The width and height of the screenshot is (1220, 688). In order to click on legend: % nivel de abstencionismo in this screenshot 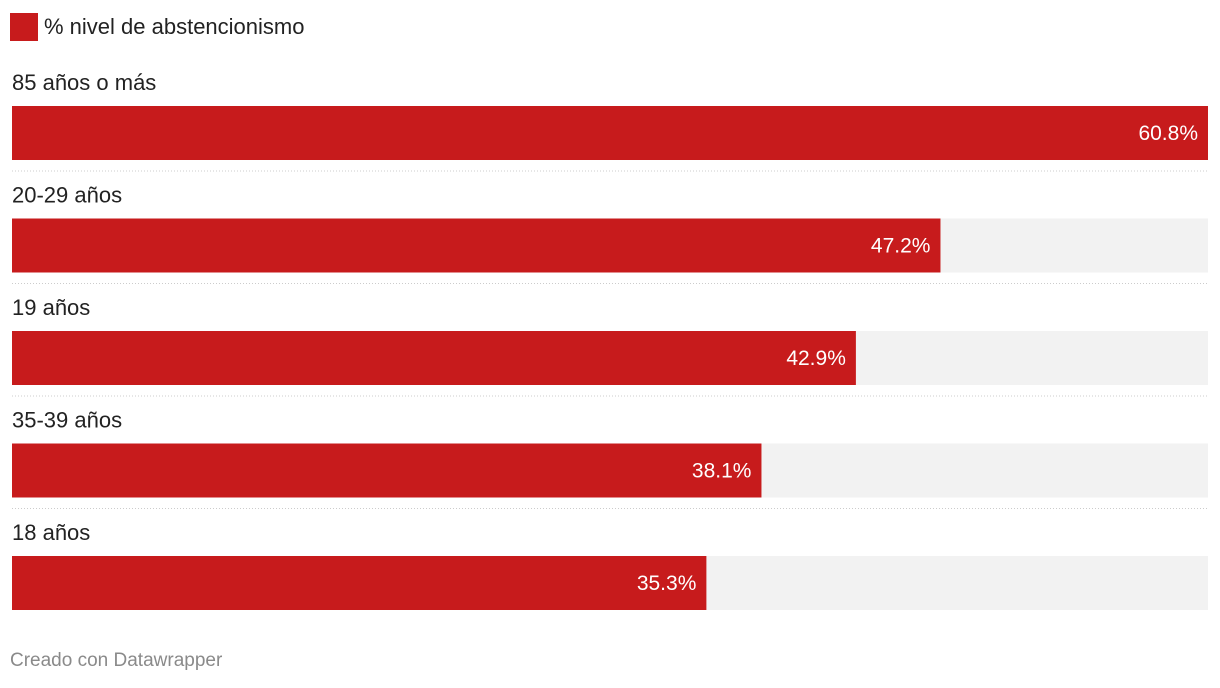, I will do `click(157, 27)`.